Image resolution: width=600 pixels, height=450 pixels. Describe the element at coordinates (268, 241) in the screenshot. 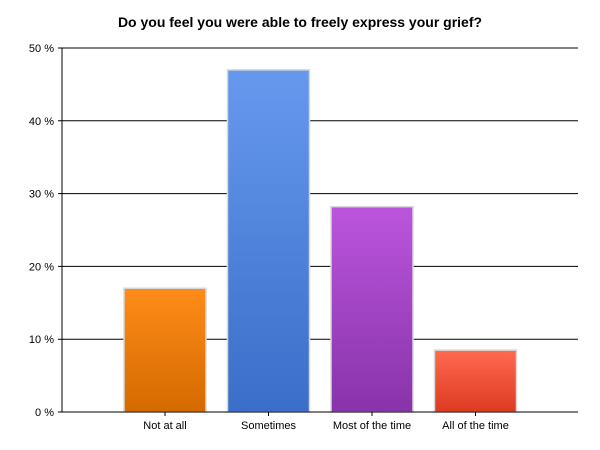

I see `bar-sometimes` at that location.